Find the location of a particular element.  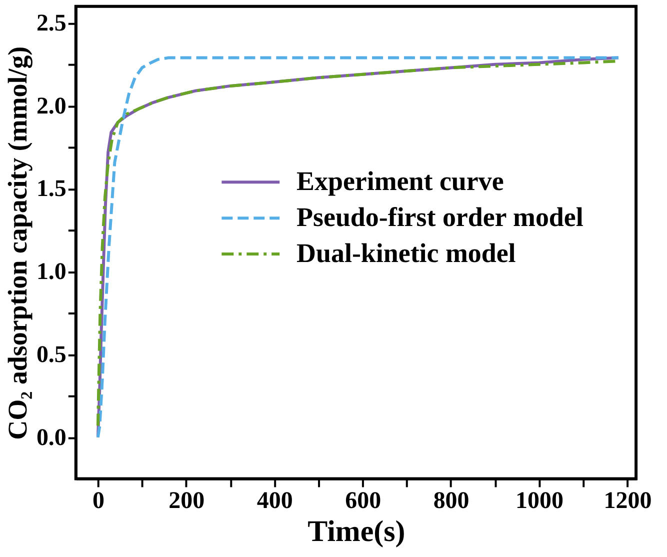

x-tick-label: 600 is located at coordinates (363, 501).